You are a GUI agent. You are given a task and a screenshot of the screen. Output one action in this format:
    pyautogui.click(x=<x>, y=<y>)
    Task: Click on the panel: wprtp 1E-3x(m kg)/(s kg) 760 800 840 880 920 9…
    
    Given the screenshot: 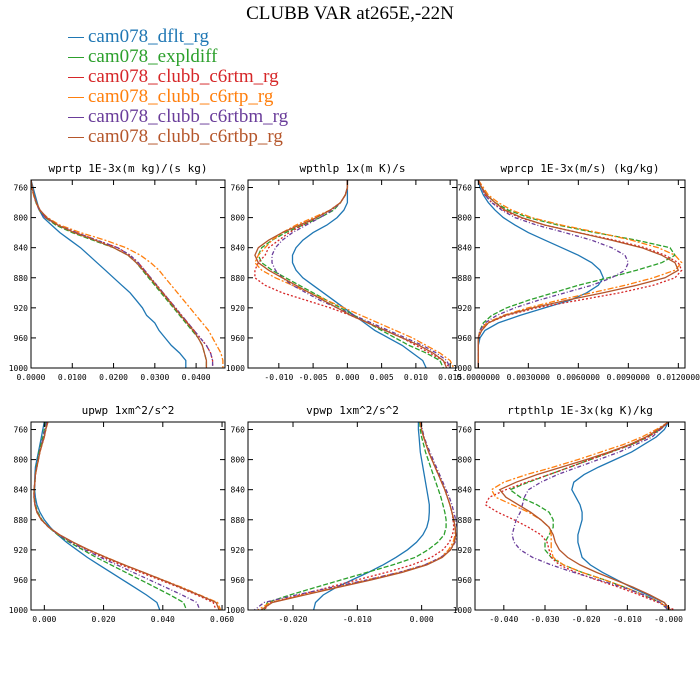 What is the action you would take?
    pyautogui.click(x=117, y=272)
    